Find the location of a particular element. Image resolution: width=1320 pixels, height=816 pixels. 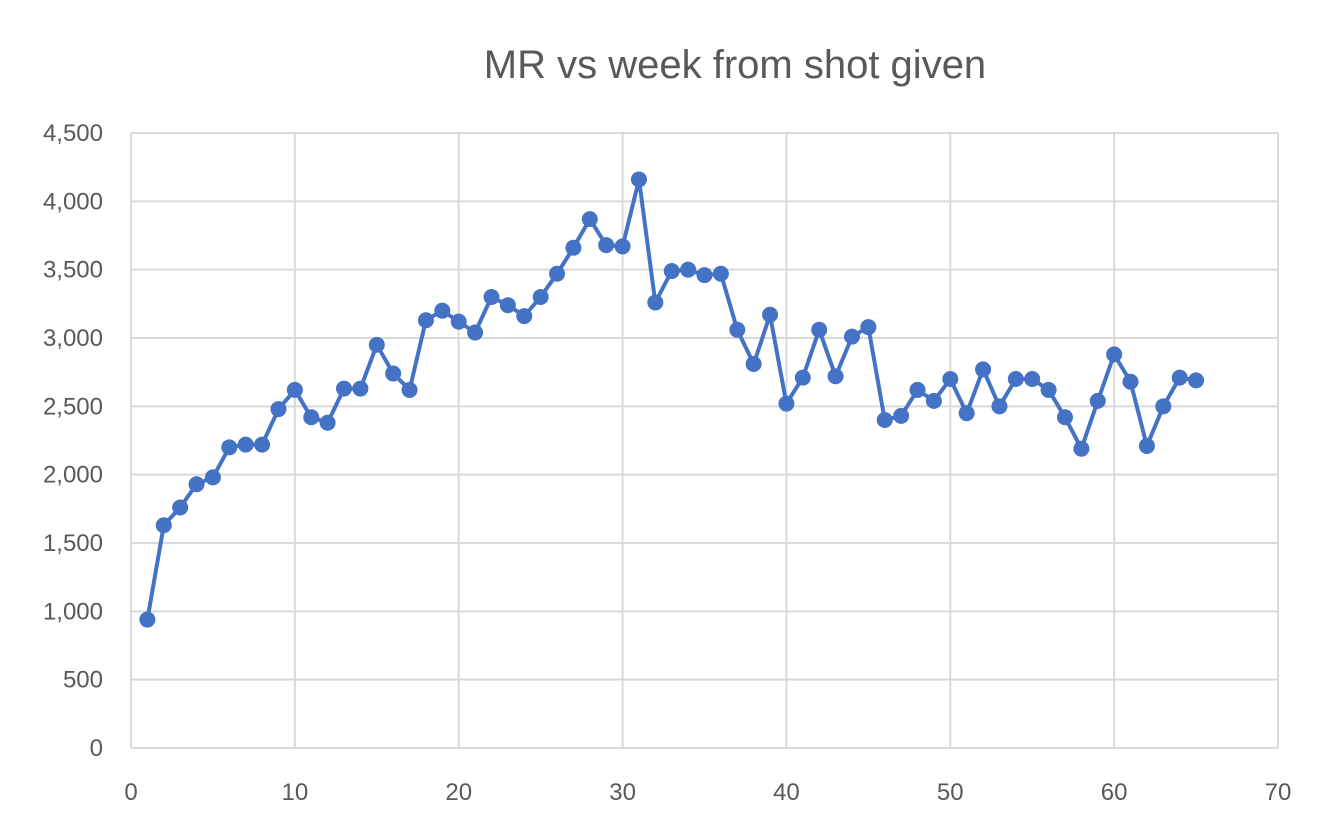

y-tick-label: 4,000 is located at coordinates (73, 201).